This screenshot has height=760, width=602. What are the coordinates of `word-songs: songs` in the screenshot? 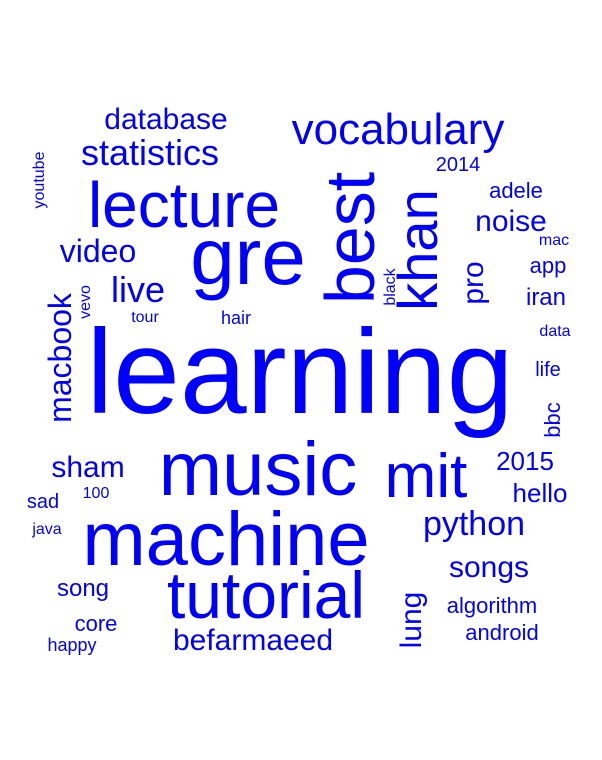 It's located at (489, 567).